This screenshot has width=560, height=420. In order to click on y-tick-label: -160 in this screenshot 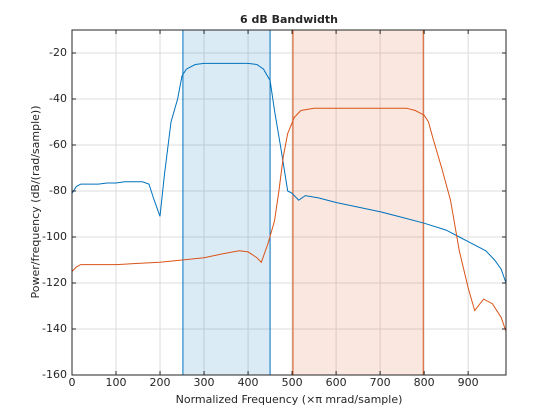, I will do `click(54, 374)`.